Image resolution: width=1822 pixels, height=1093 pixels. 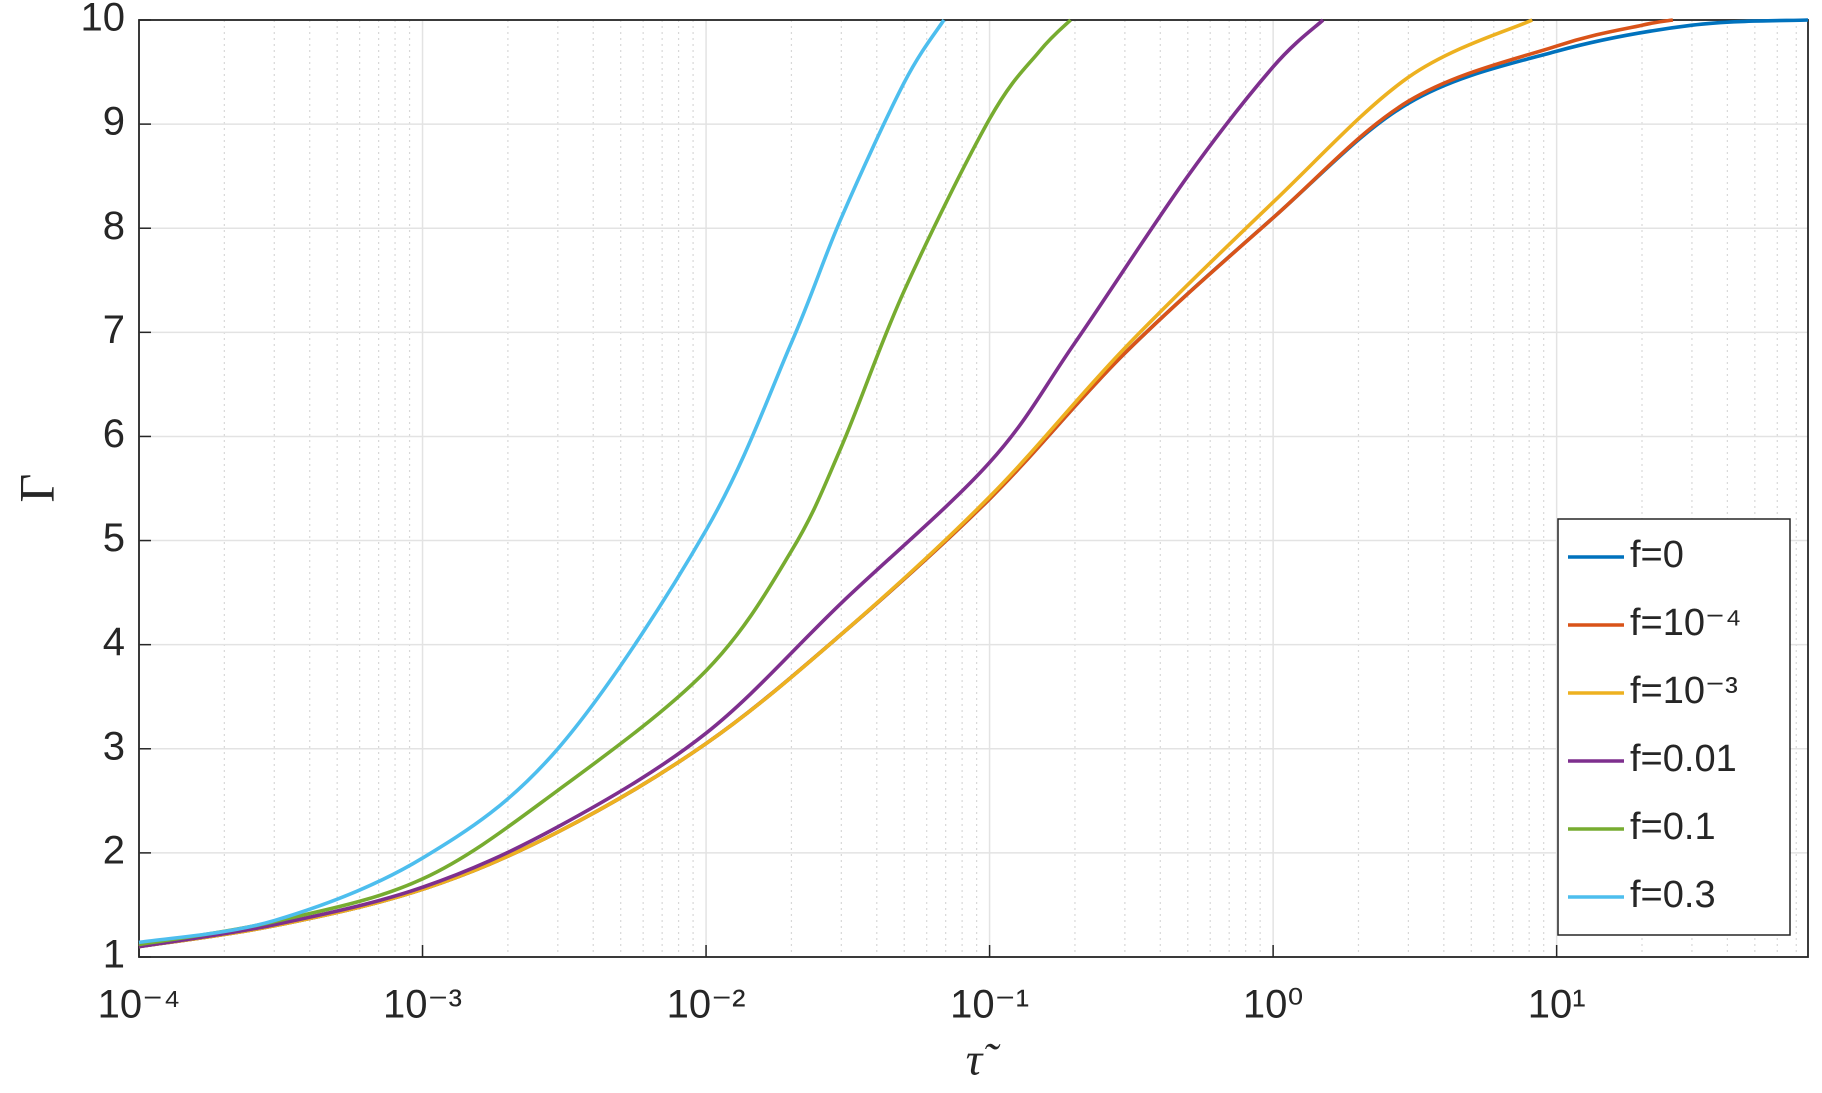 I want to click on x-tick-label: 10⁻³, so click(x=422, y=1005).